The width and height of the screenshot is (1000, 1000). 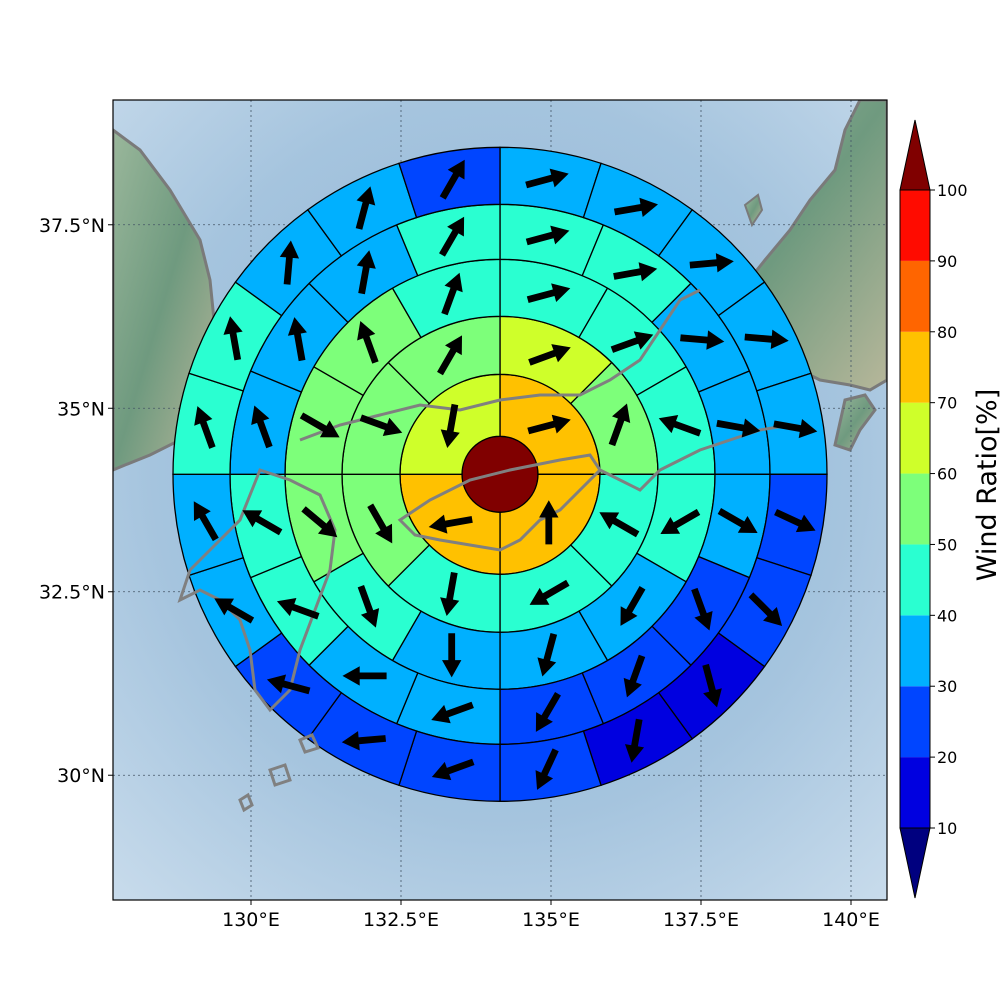 I want to click on lon-tick-label: 130°E, so click(x=251, y=920).